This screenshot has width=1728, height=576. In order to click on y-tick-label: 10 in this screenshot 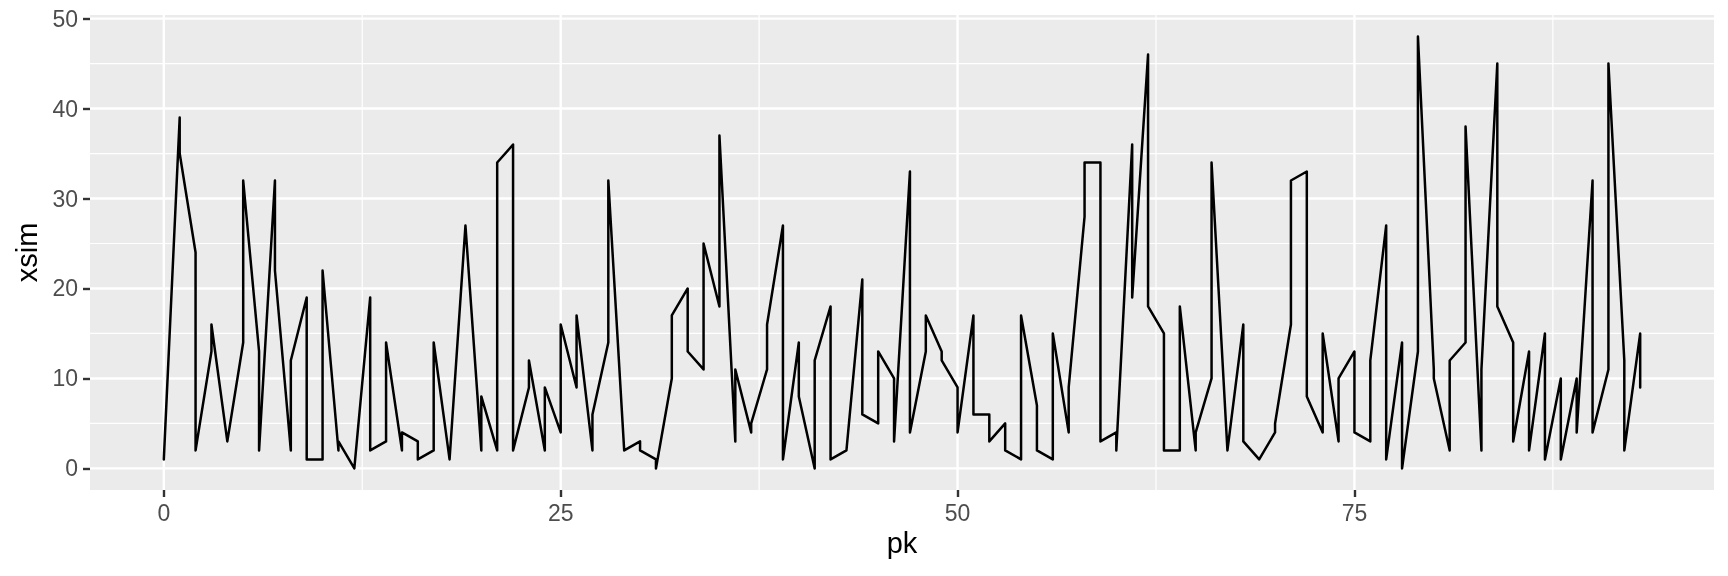, I will do `click(65, 378)`.